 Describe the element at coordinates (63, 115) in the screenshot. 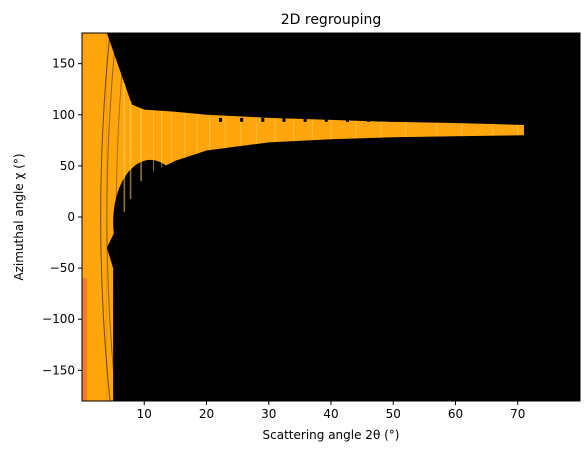

I see `y-tick-label: 100` at that location.